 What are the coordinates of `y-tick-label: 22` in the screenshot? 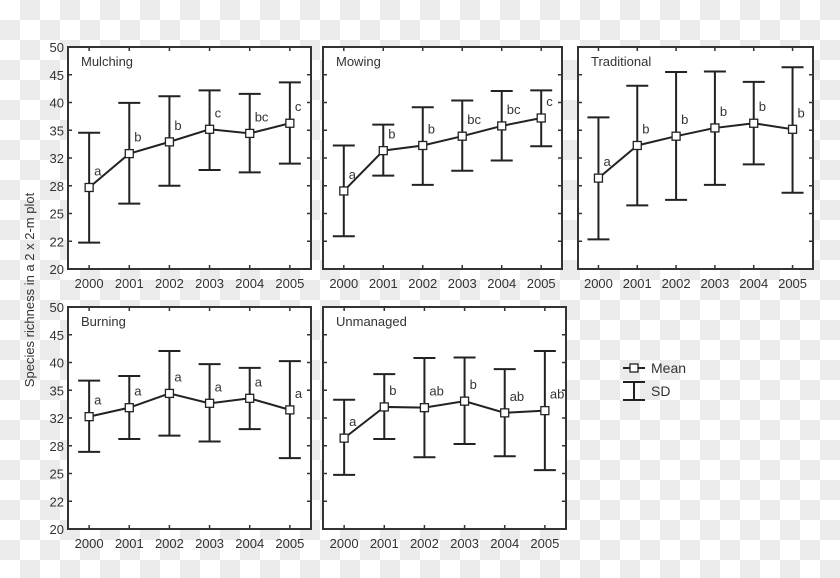 It's located at (57, 501).